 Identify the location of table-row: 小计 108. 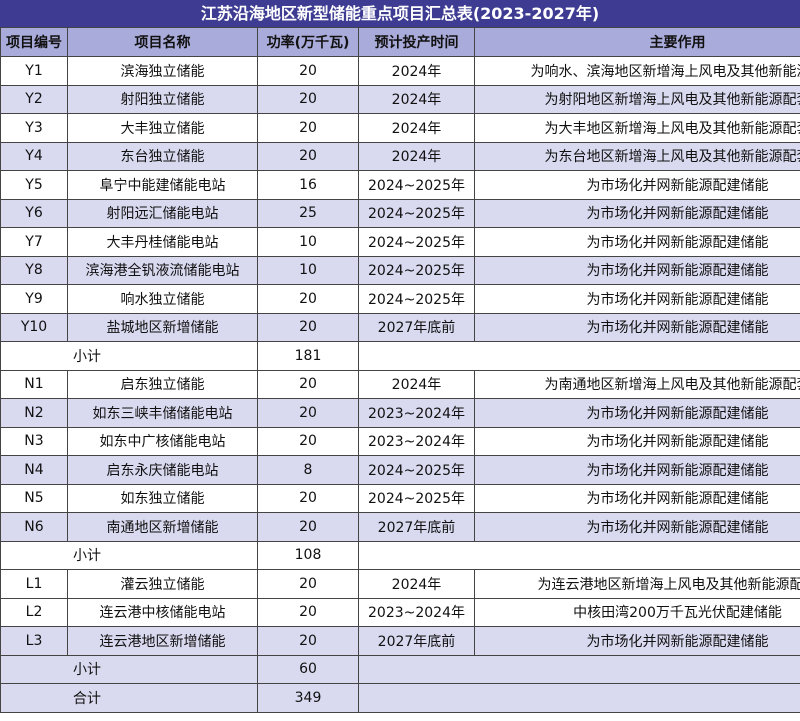
(400, 555).